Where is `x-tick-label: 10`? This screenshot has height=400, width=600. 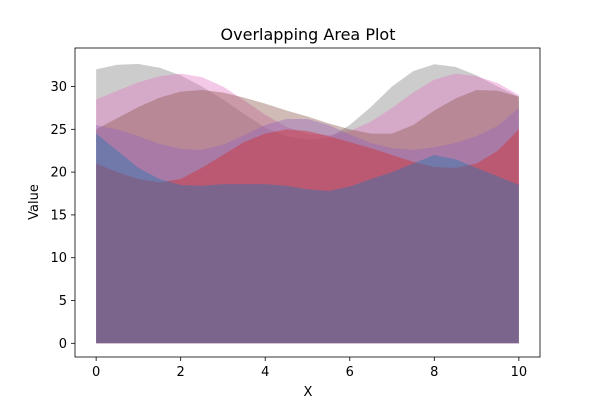 x-tick-label: 10 is located at coordinates (519, 372).